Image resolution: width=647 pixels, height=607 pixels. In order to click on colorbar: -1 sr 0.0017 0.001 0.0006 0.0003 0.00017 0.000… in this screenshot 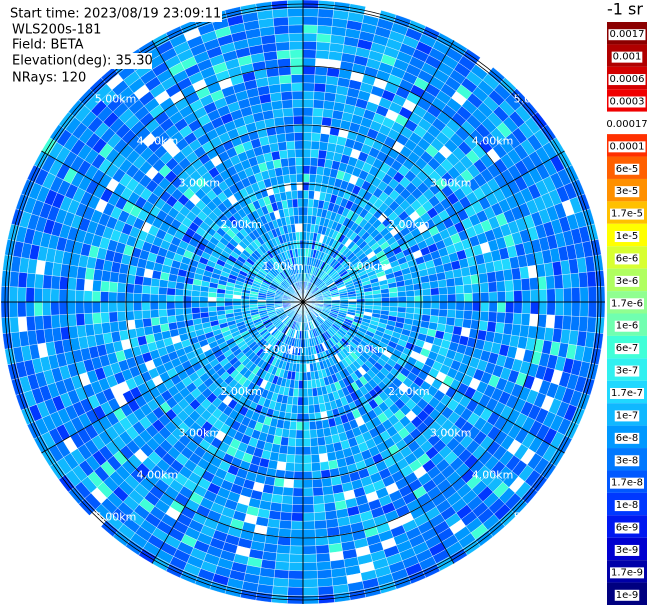, I will do `click(626, 302)`.